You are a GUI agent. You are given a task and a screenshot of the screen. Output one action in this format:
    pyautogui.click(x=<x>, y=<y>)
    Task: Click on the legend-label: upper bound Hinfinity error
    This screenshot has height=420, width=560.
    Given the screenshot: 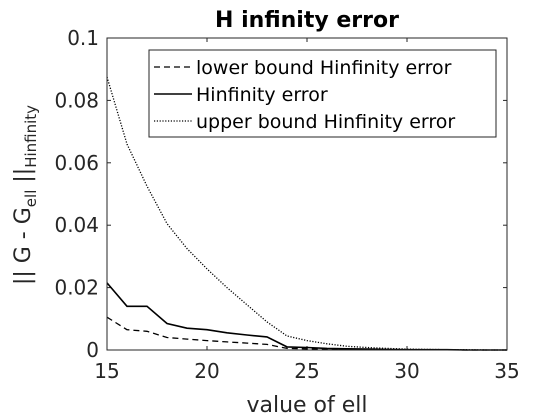 What is the action you would take?
    pyautogui.click(x=325, y=122)
    